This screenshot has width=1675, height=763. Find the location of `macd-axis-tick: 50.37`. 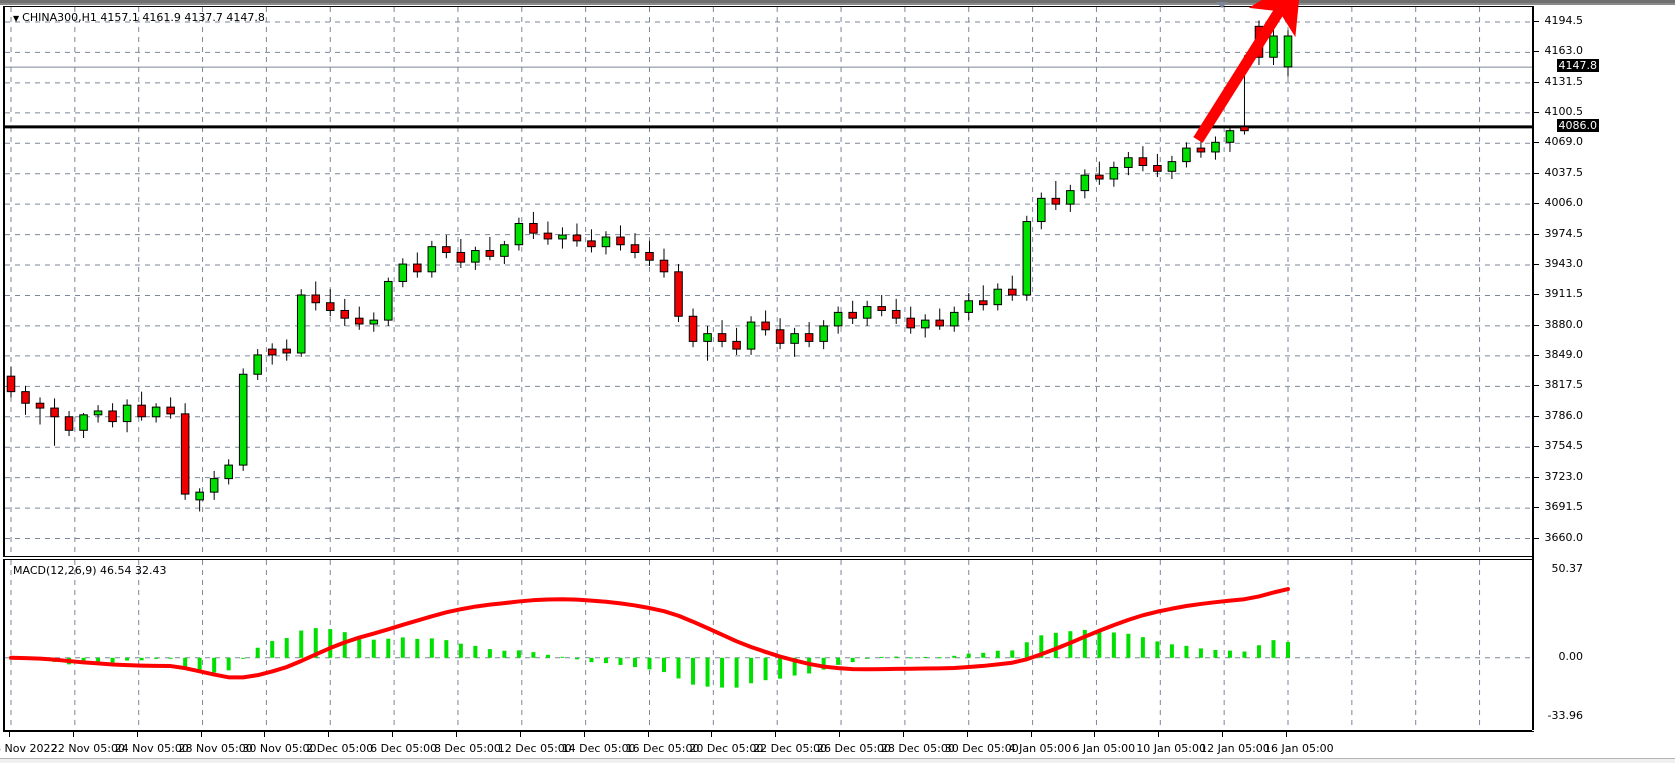

macd-axis-tick: 50.37 is located at coordinates (1567, 568).